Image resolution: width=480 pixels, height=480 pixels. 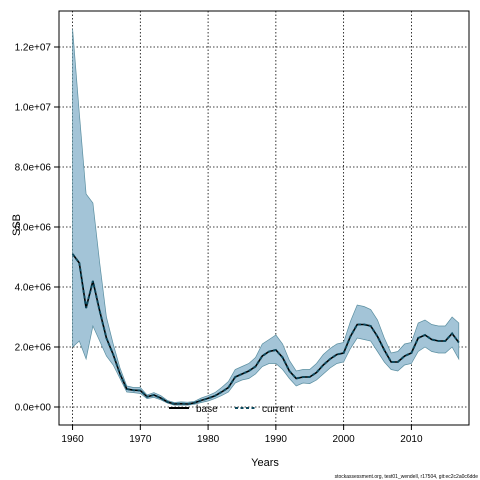 I want to click on x-tick-label: 1980, so click(x=208, y=439).